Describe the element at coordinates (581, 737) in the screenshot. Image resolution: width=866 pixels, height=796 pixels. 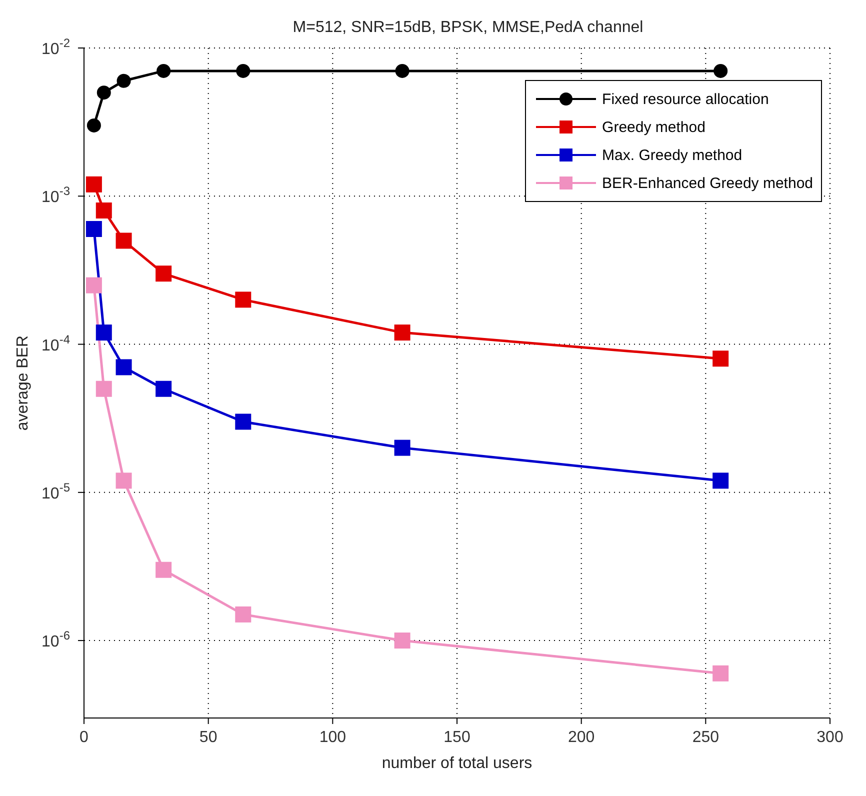
I see `x-tick-label: 200` at that location.